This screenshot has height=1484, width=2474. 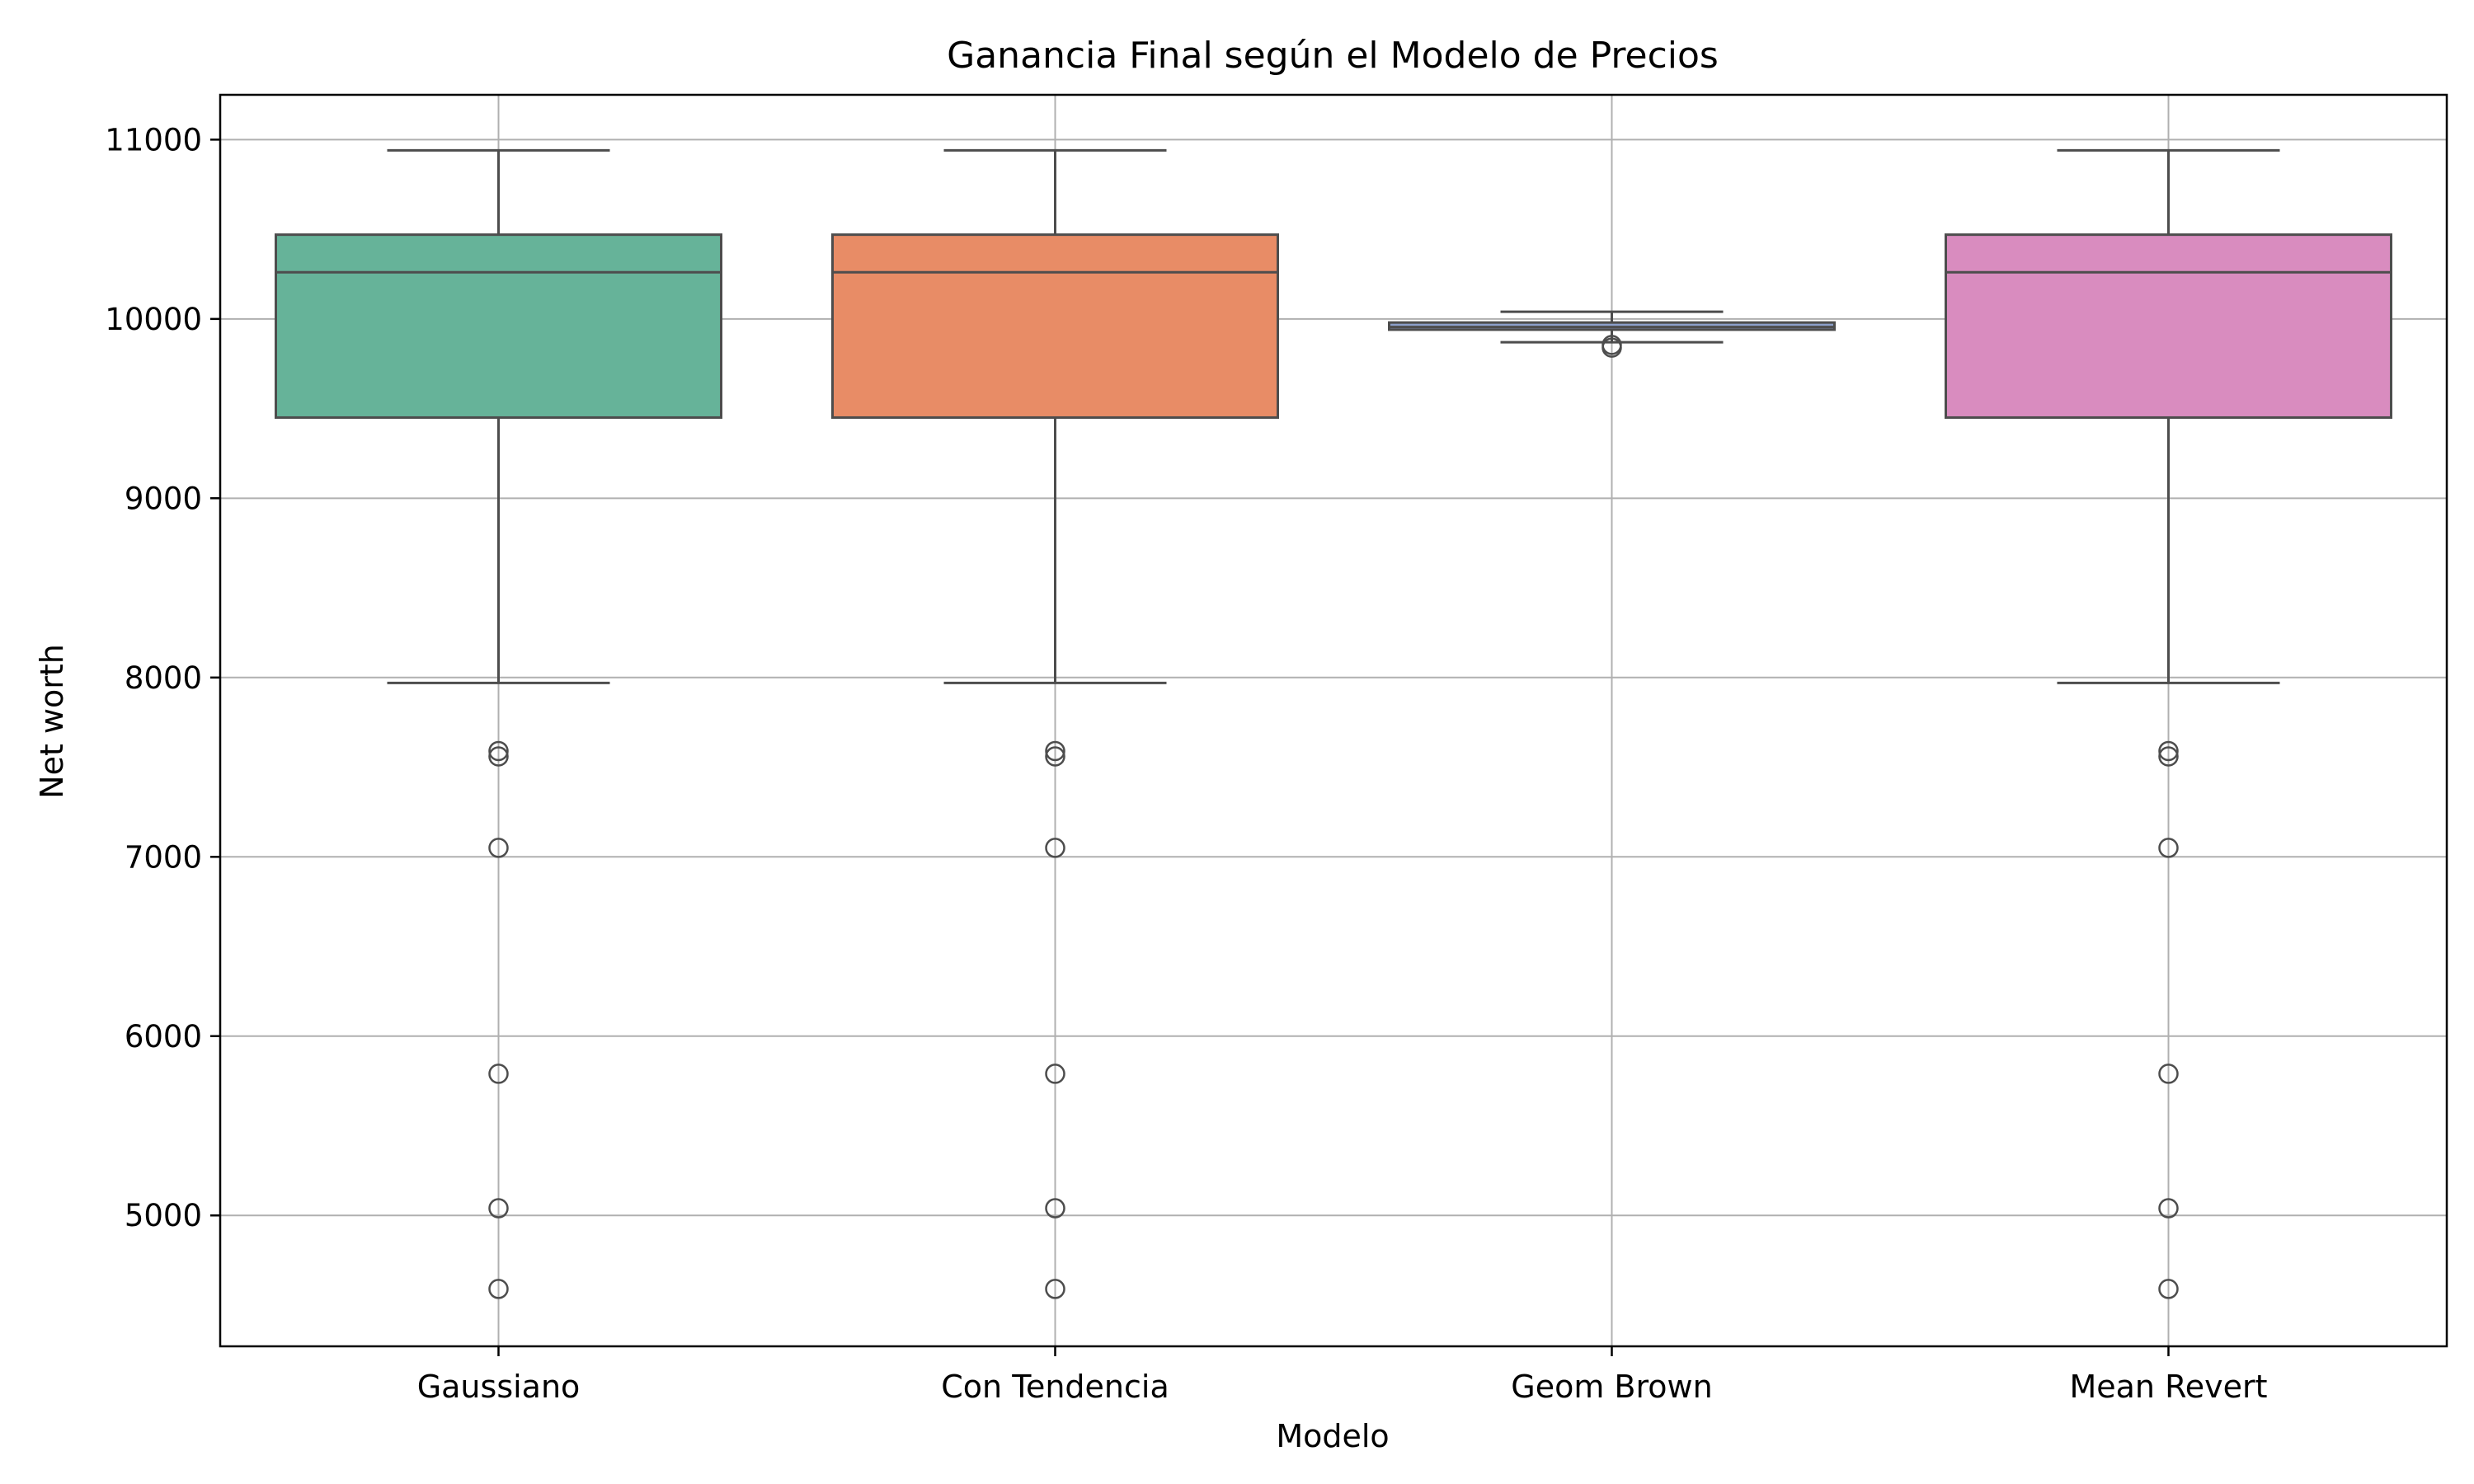 I want to click on y-tick-label: 7000, so click(x=163, y=857).